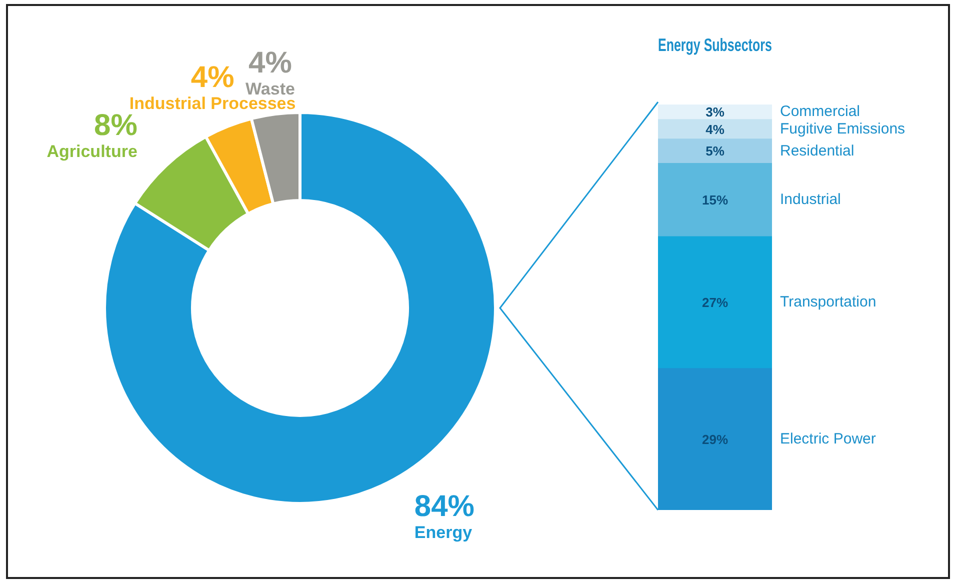  Describe the element at coordinates (92, 151) in the screenshot. I see `slice-label: Agriculture` at that location.